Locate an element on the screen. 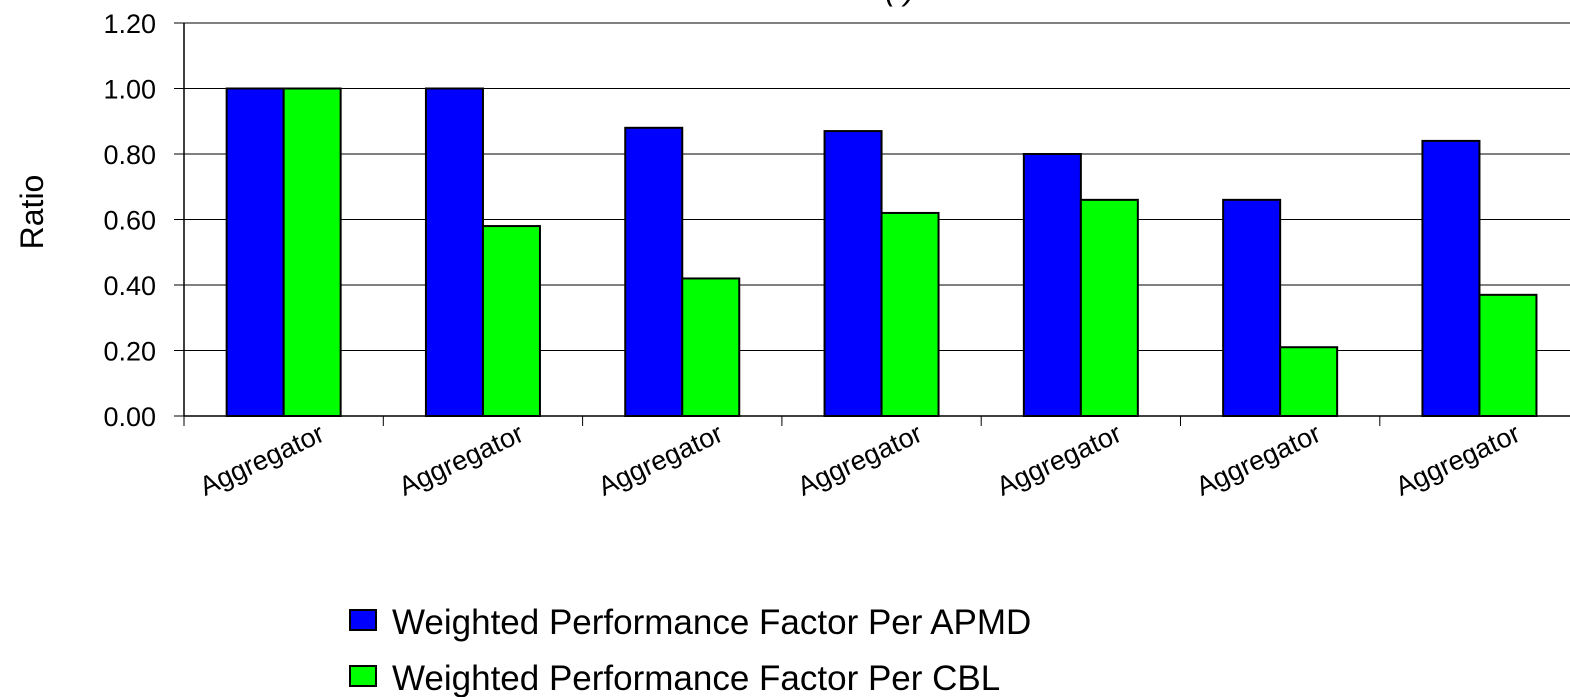  y-tick-label: 1.20 is located at coordinates (129, 24).